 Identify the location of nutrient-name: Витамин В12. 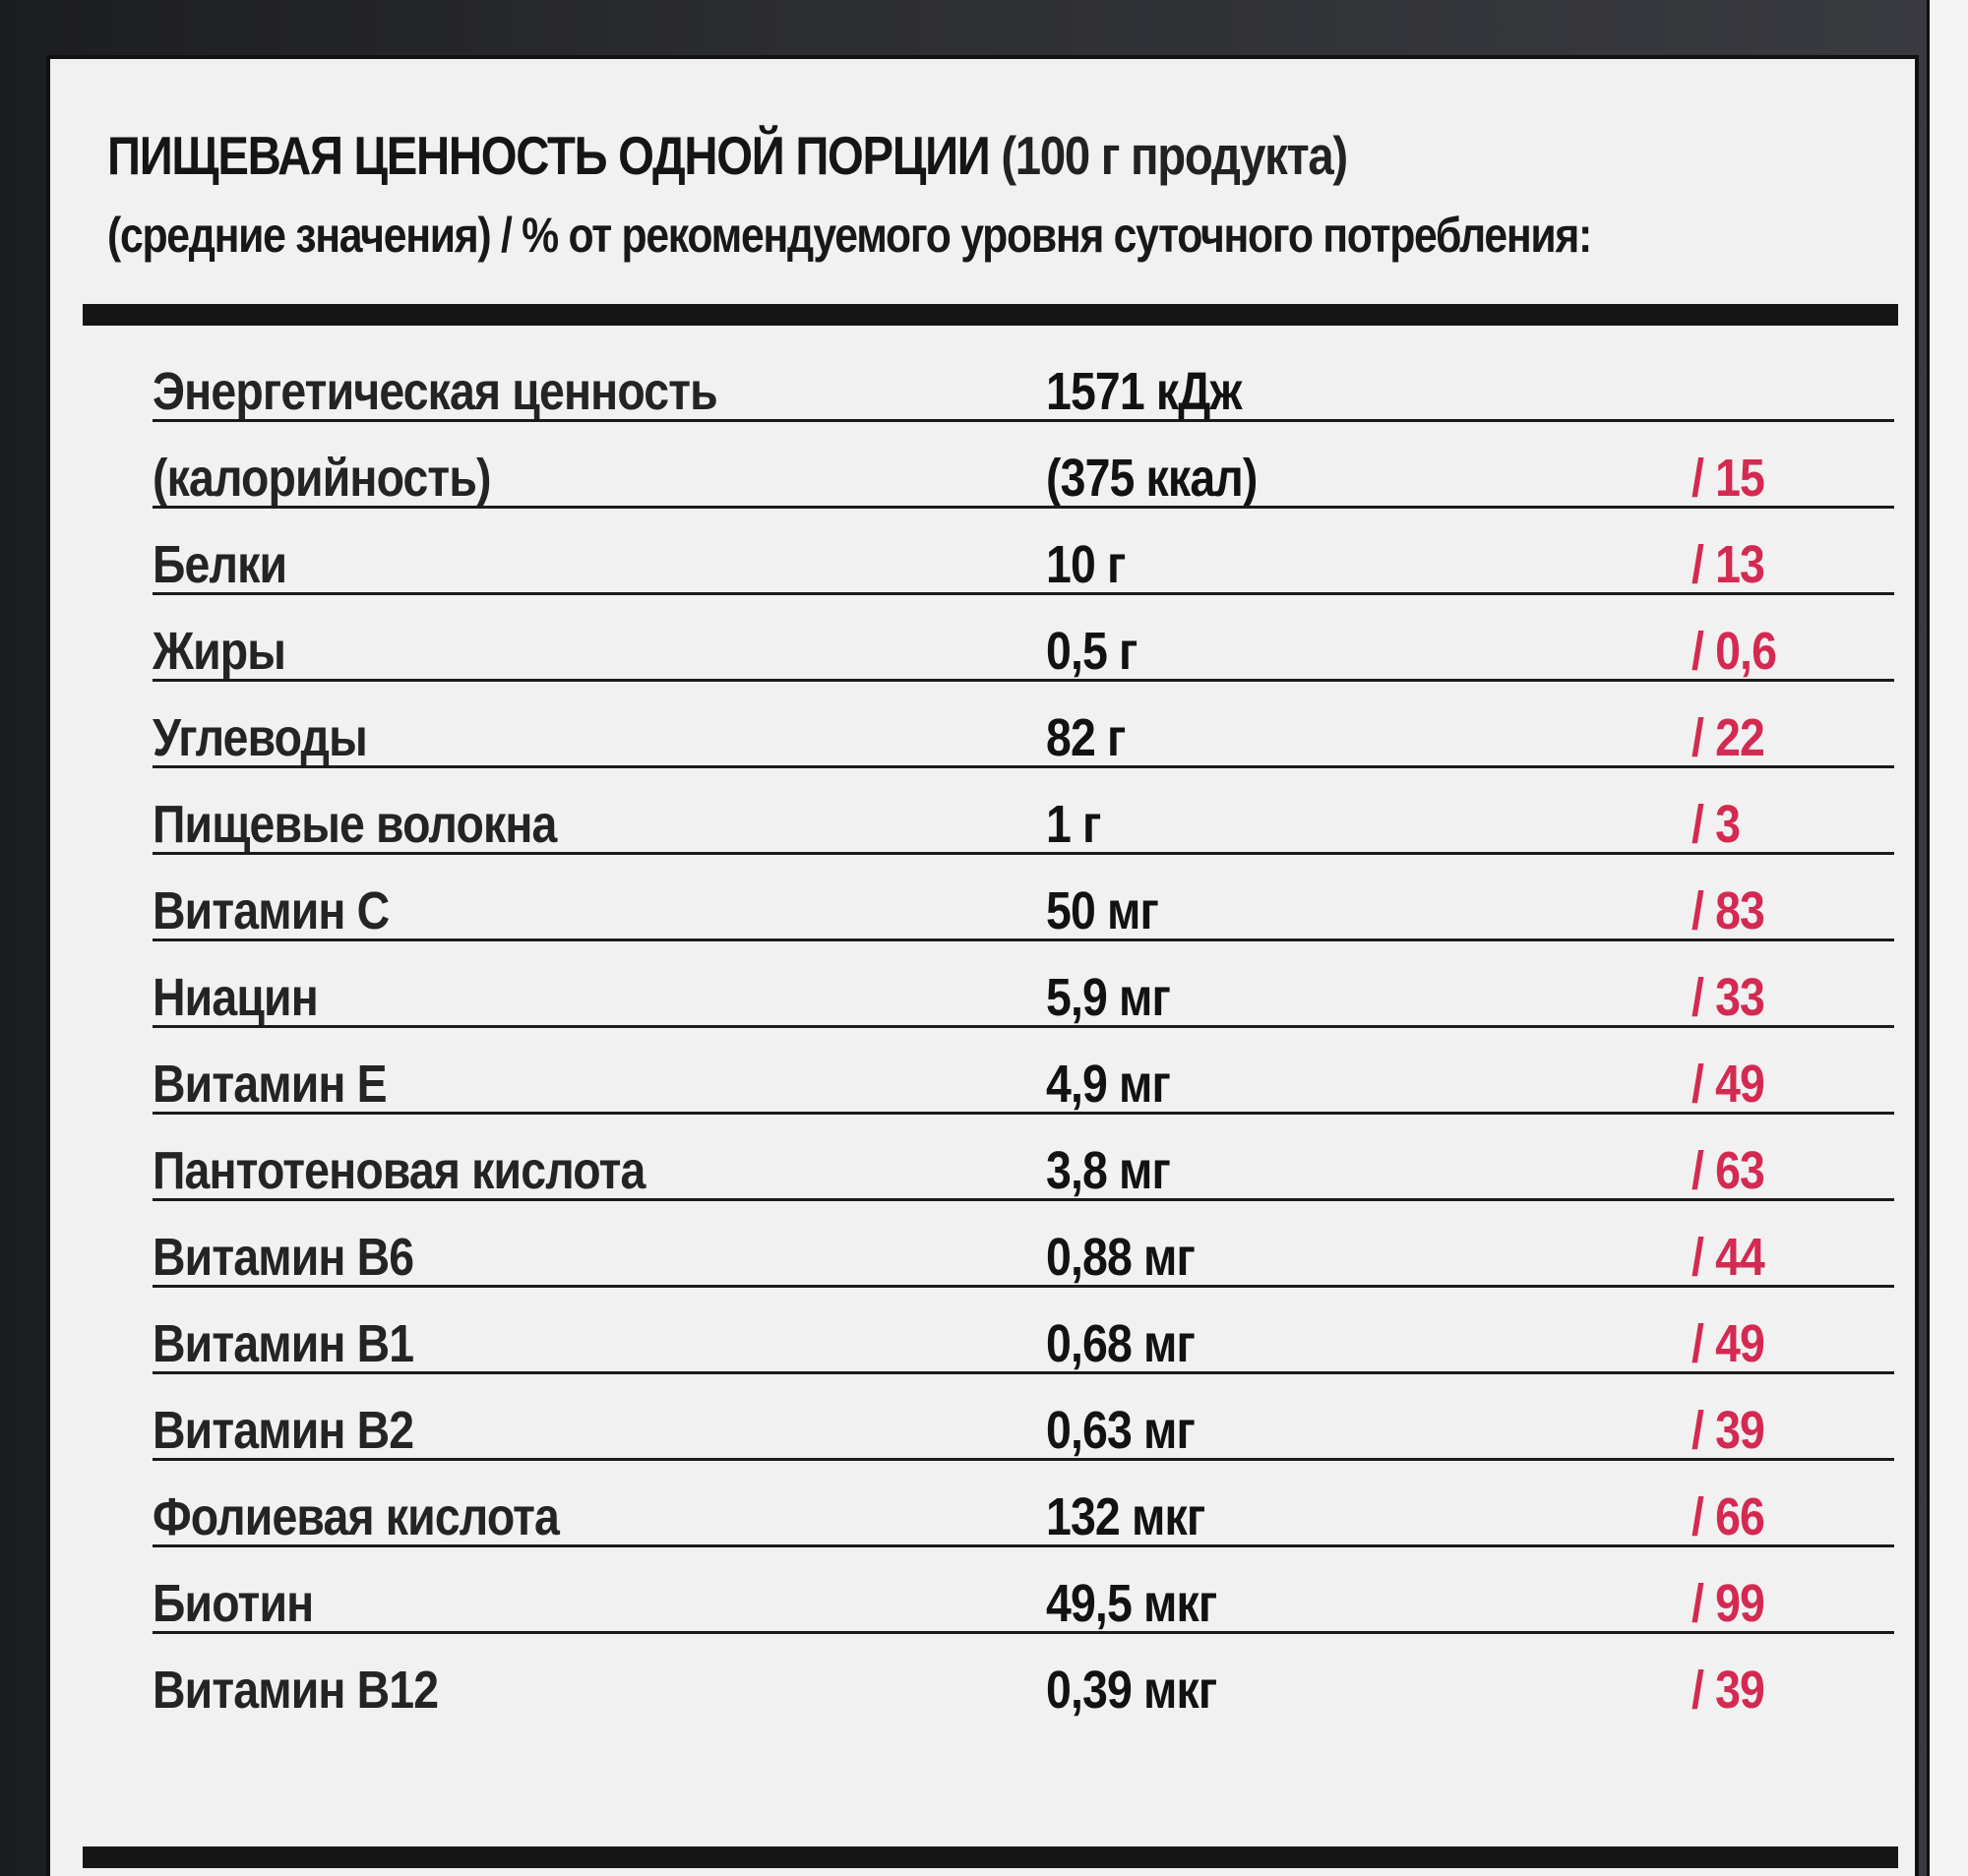
(296, 1690).